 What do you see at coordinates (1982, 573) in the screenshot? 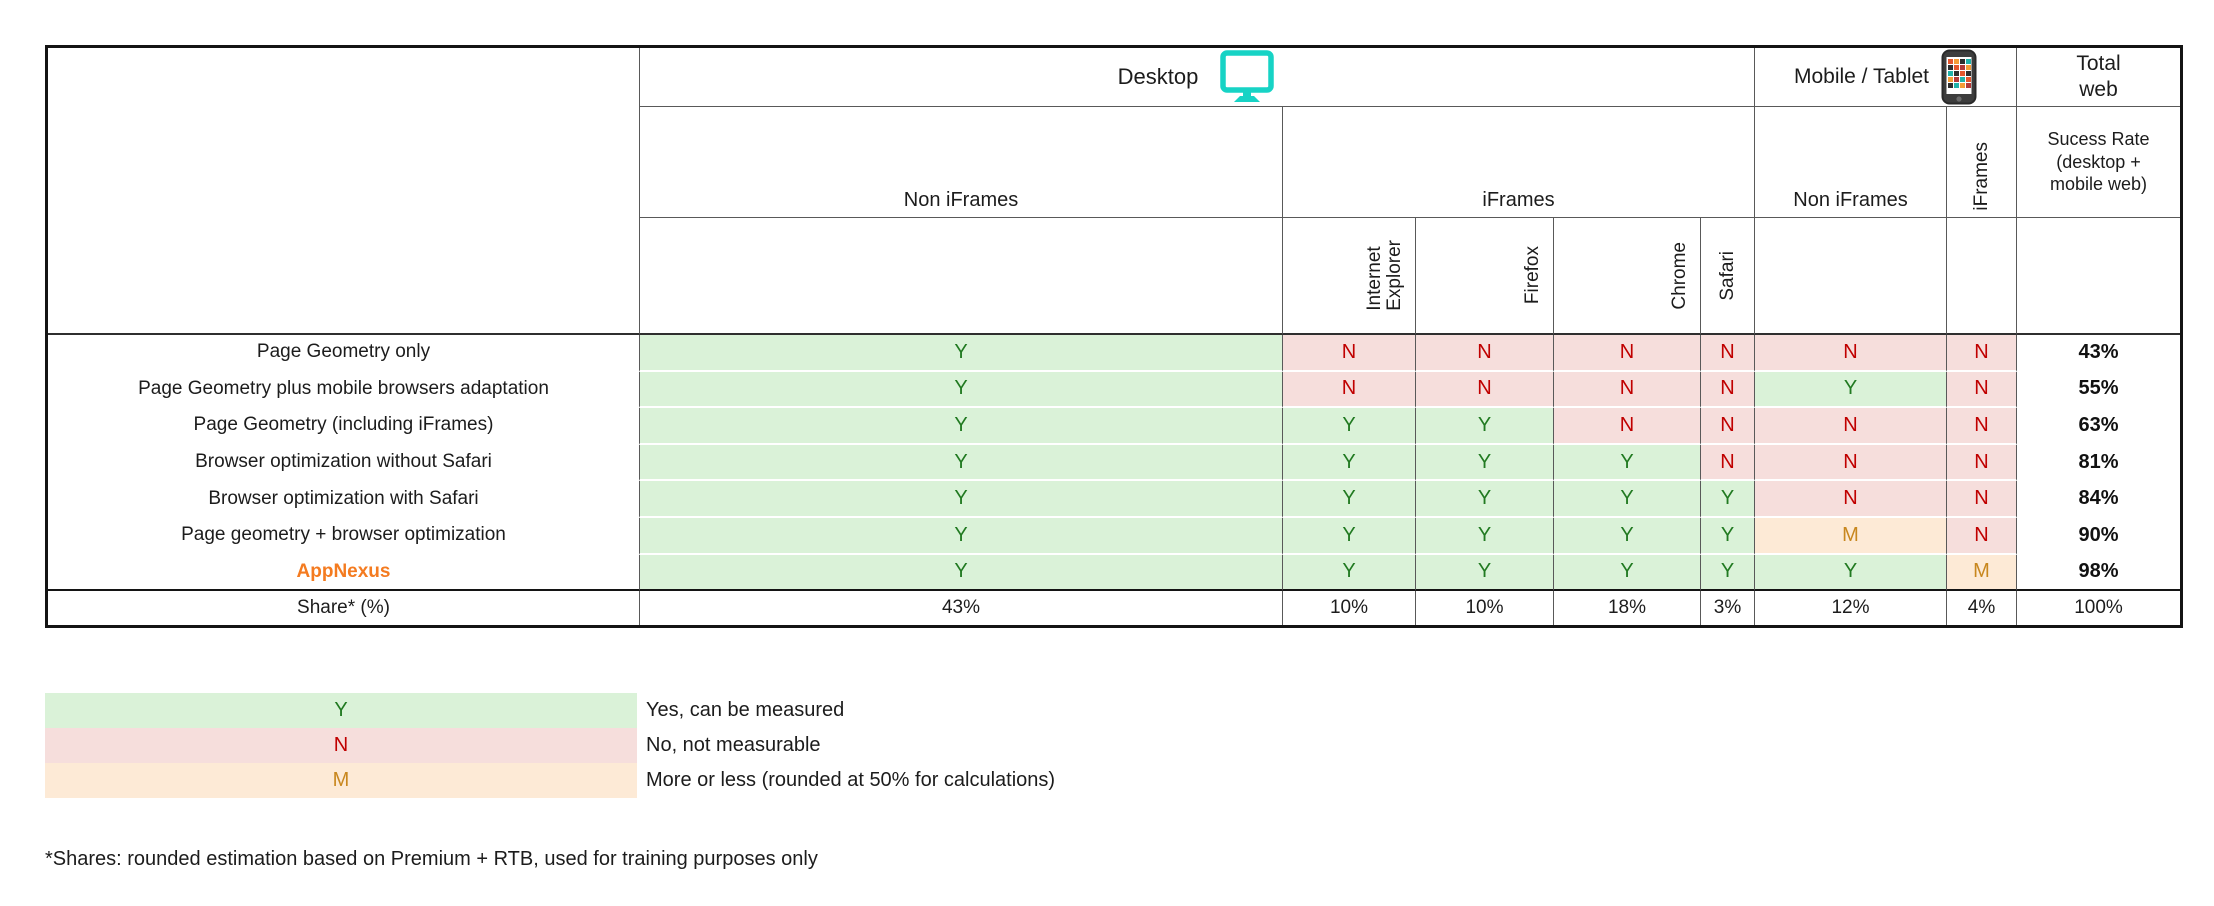
I see `cell-mobile-iframes: M` at bounding box center [1982, 573].